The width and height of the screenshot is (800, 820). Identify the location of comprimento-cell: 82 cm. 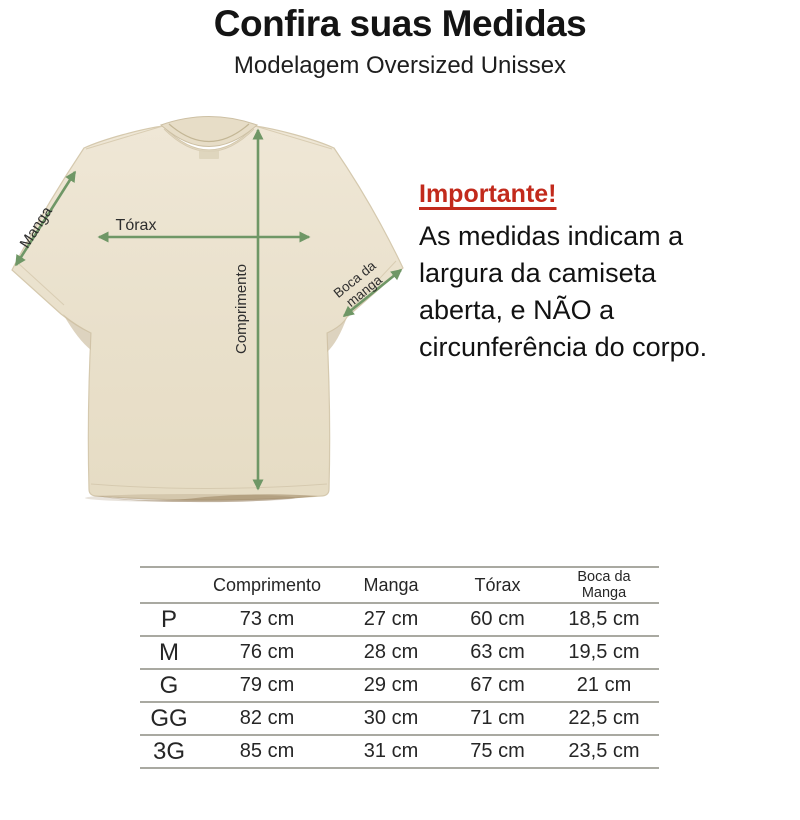
(267, 718).